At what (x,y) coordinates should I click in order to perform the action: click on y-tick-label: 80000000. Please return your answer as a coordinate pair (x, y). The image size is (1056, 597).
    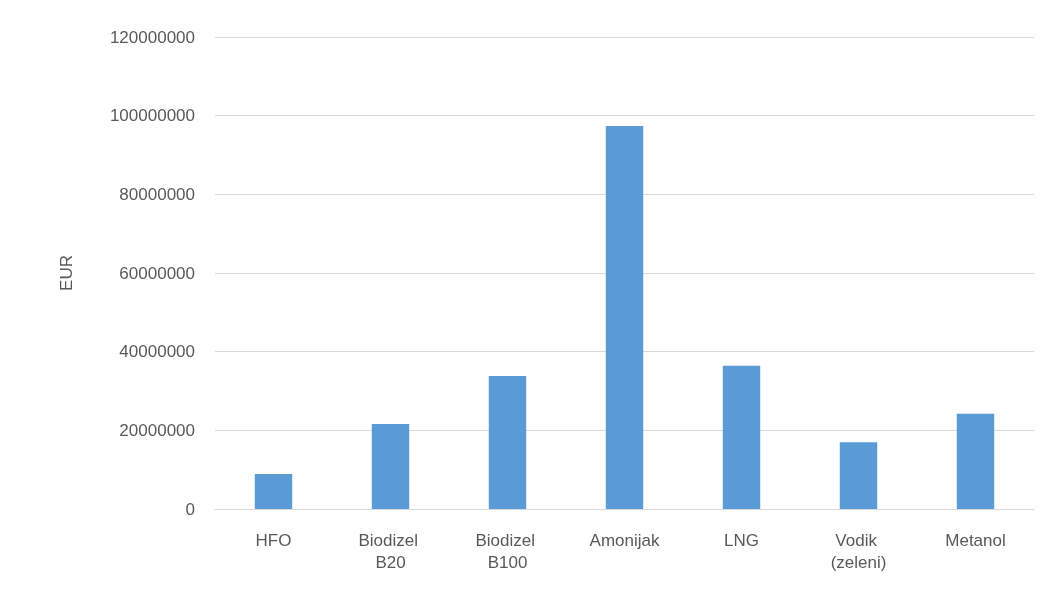
    Looking at the image, I should click on (157, 194).